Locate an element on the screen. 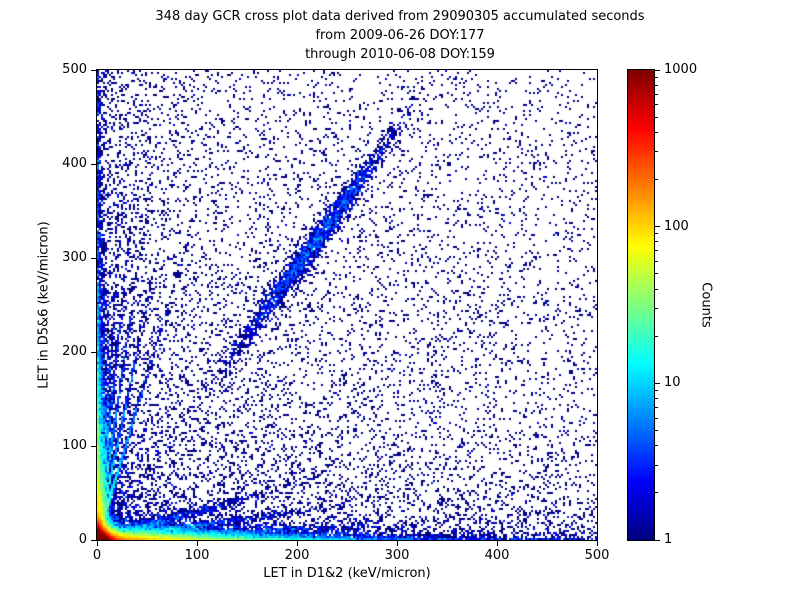  colorbar-label: Counts is located at coordinates (706, 305).